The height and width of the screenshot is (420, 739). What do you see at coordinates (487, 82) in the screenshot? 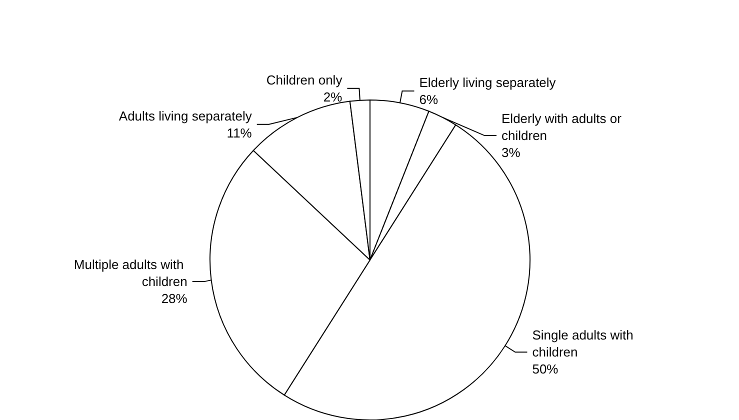
I see `slice-label: Elderly living separately` at bounding box center [487, 82].